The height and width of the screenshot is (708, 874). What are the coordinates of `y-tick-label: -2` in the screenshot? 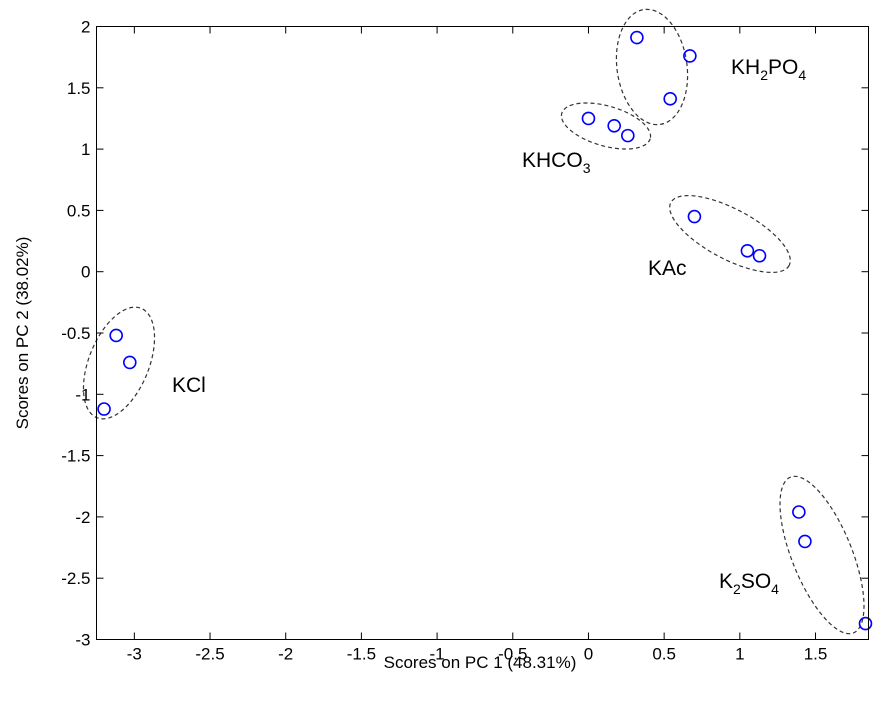 It's located at (82, 517).